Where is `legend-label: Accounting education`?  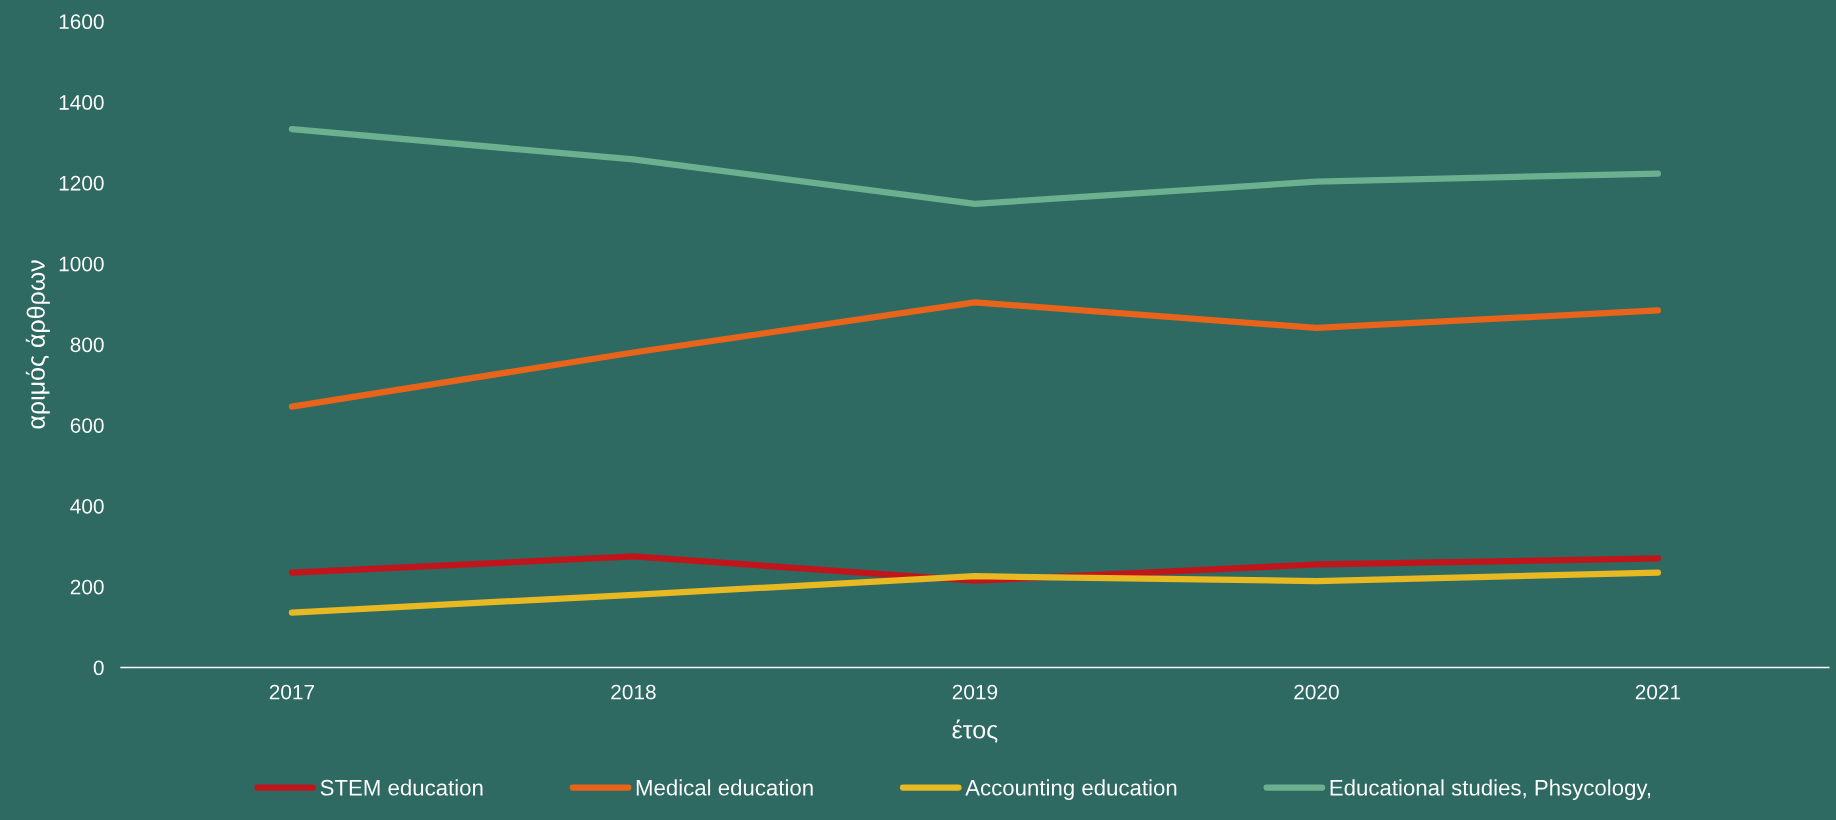
legend-label: Accounting education is located at coordinates (1071, 789).